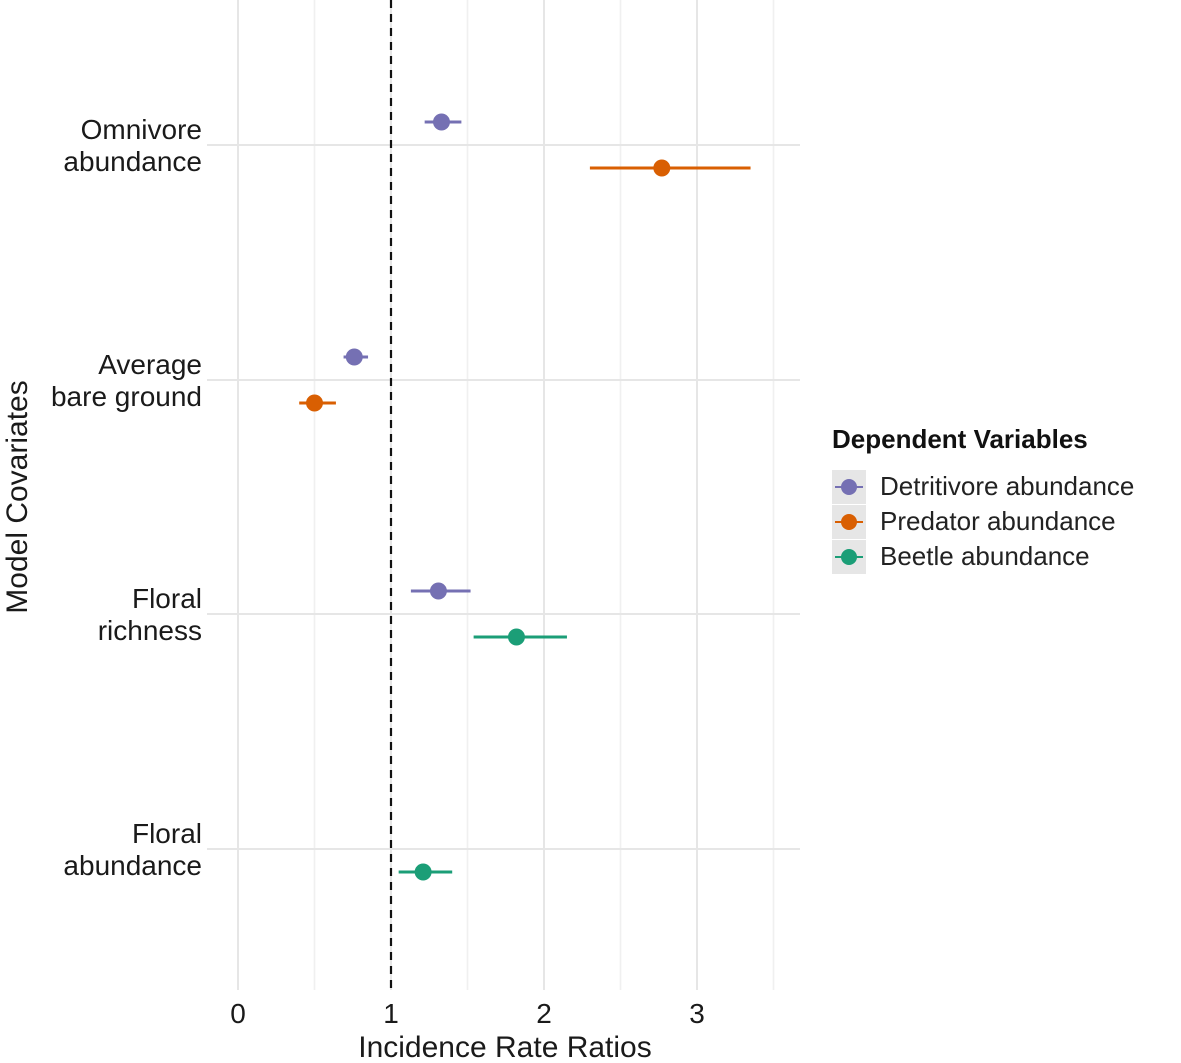  I want to click on legend-item-detritivore: Detritivore abundance, so click(983, 486).